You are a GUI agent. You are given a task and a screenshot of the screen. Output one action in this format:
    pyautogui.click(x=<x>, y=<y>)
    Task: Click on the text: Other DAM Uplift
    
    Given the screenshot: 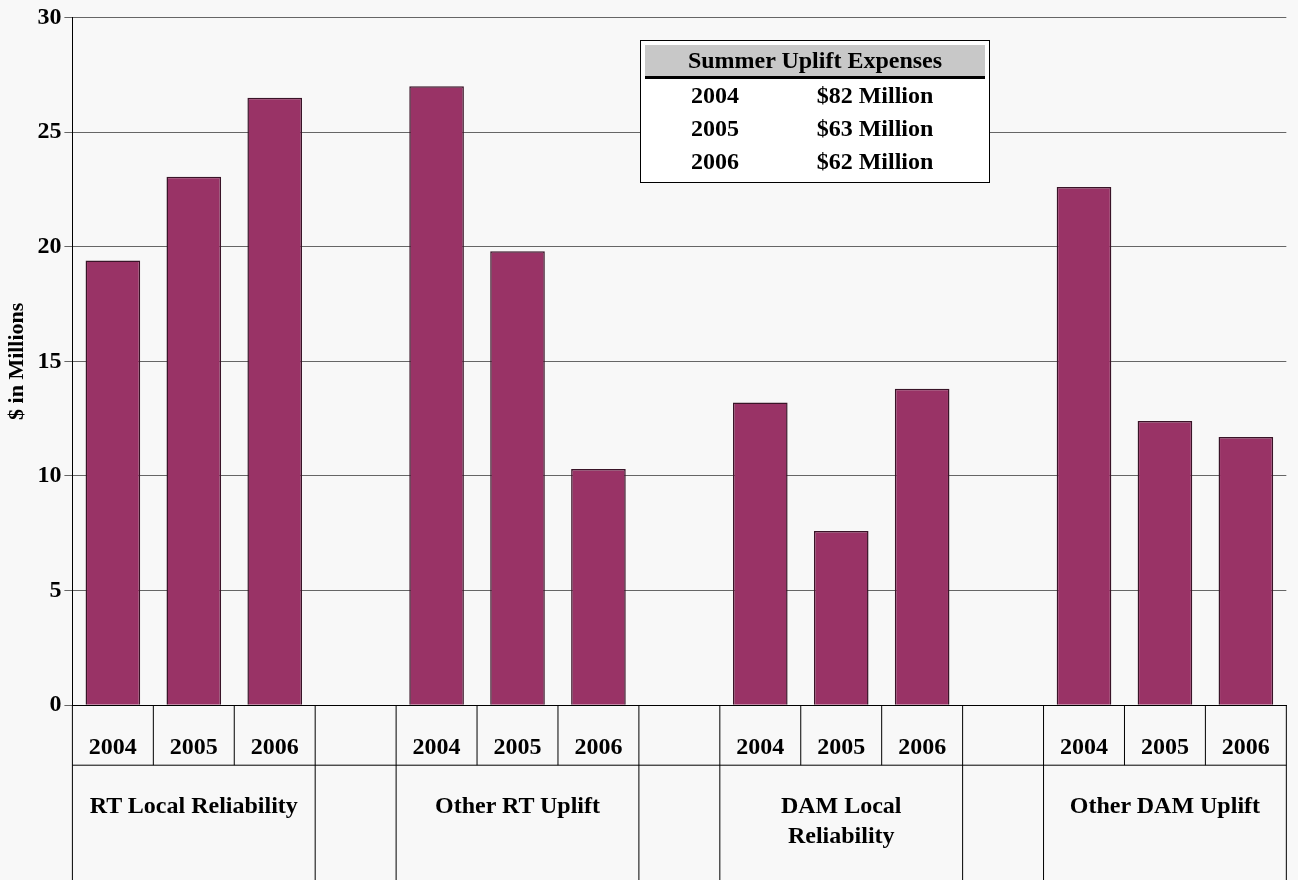 What is the action you would take?
    pyautogui.click(x=1165, y=805)
    